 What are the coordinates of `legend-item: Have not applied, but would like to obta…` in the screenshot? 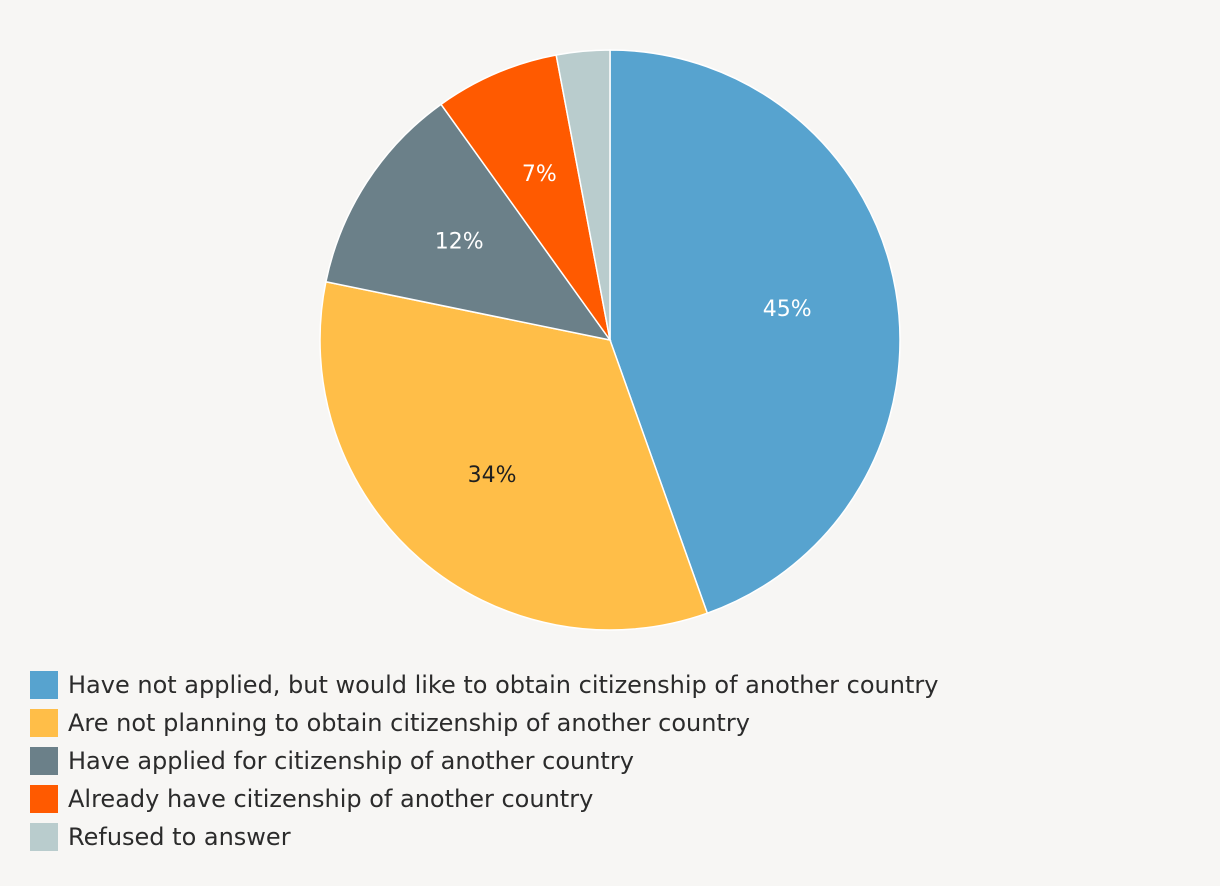 It's located at (484, 685).